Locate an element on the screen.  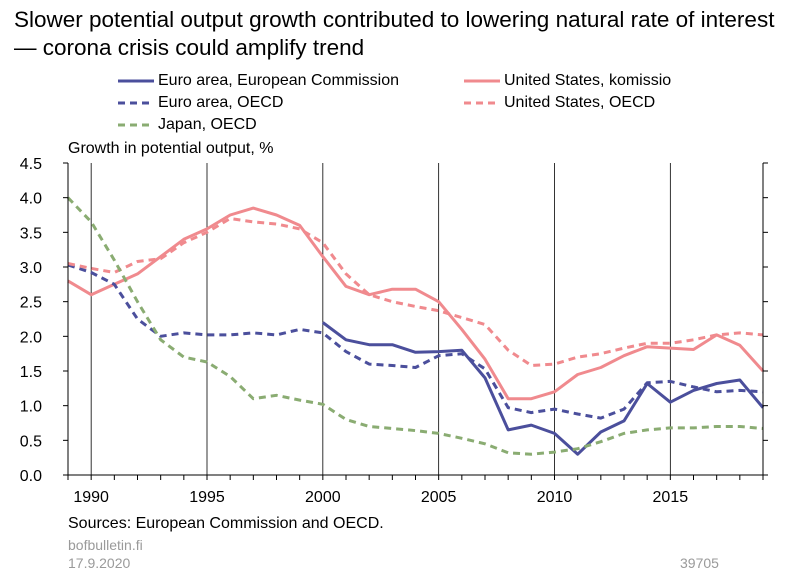
legend-label: United States, komissio is located at coordinates (588, 80).